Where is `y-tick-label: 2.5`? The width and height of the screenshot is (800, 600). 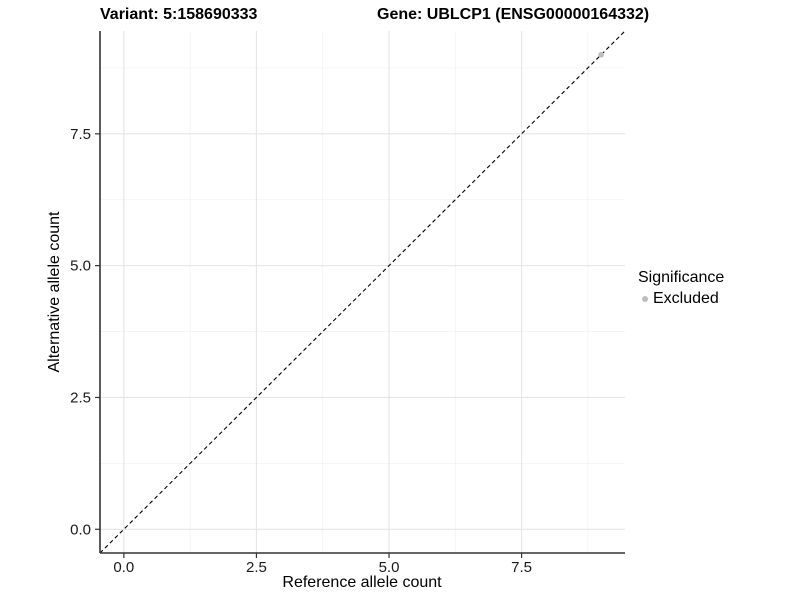
y-tick-label: 2.5 is located at coordinates (80, 397).